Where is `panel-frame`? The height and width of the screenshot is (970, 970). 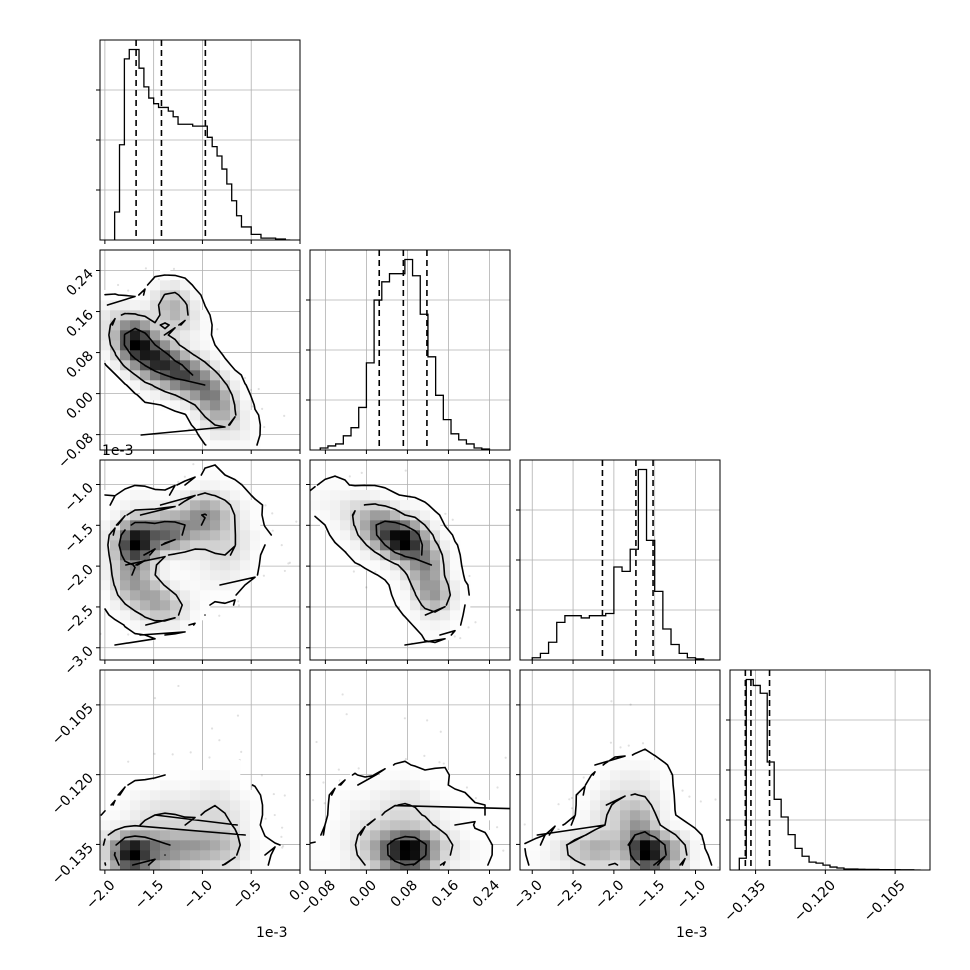 panel-frame is located at coordinates (200, 140).